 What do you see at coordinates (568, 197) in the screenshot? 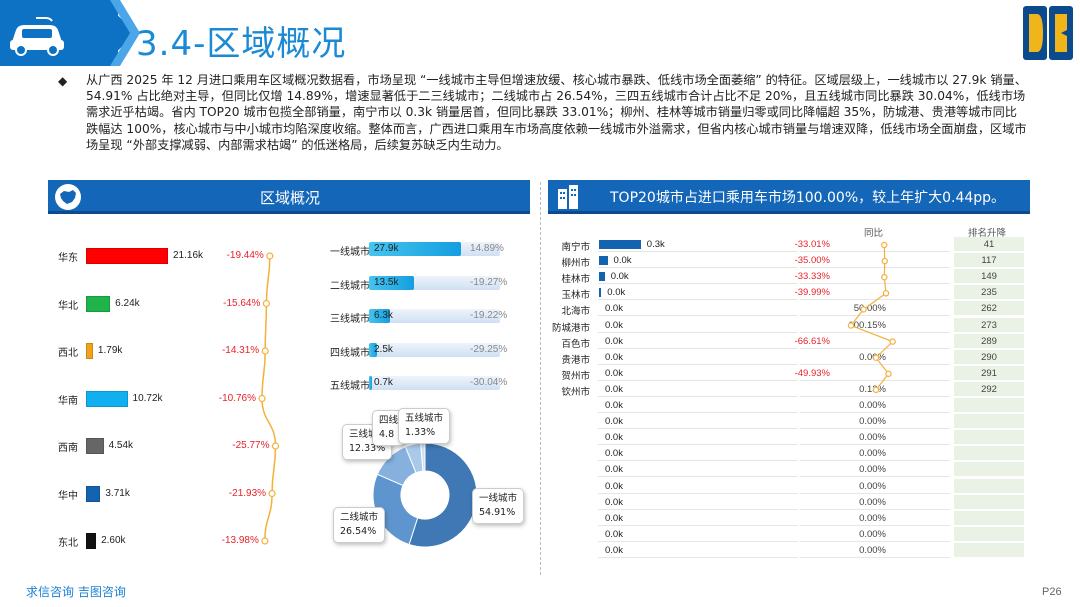
I see `building-icon` at bounding box center [568, 197].